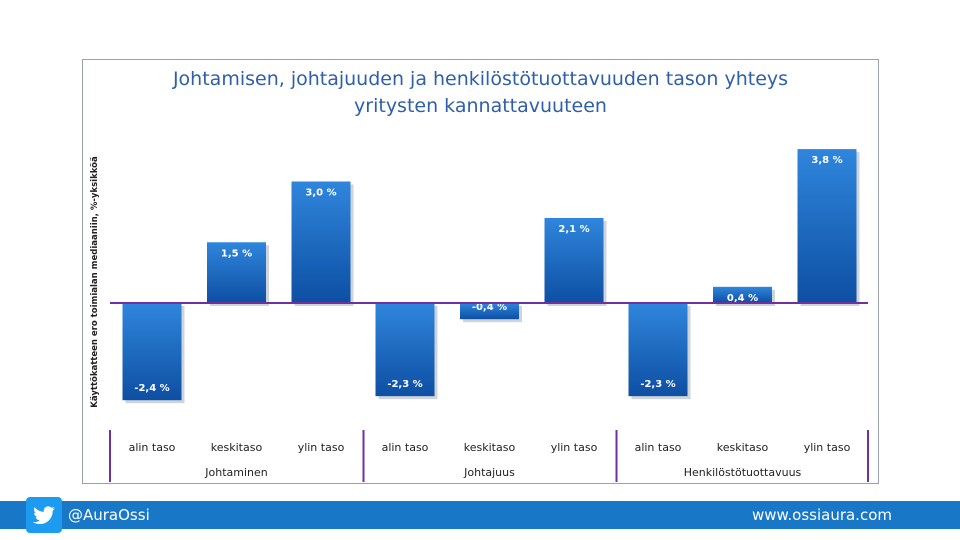 The height and width of the screenshot is (540, 960). What do you see at coordinates (821, 515) in the screenshot?
I see `website-link: www.ossiaura.com` at bounding box center [821, 515].